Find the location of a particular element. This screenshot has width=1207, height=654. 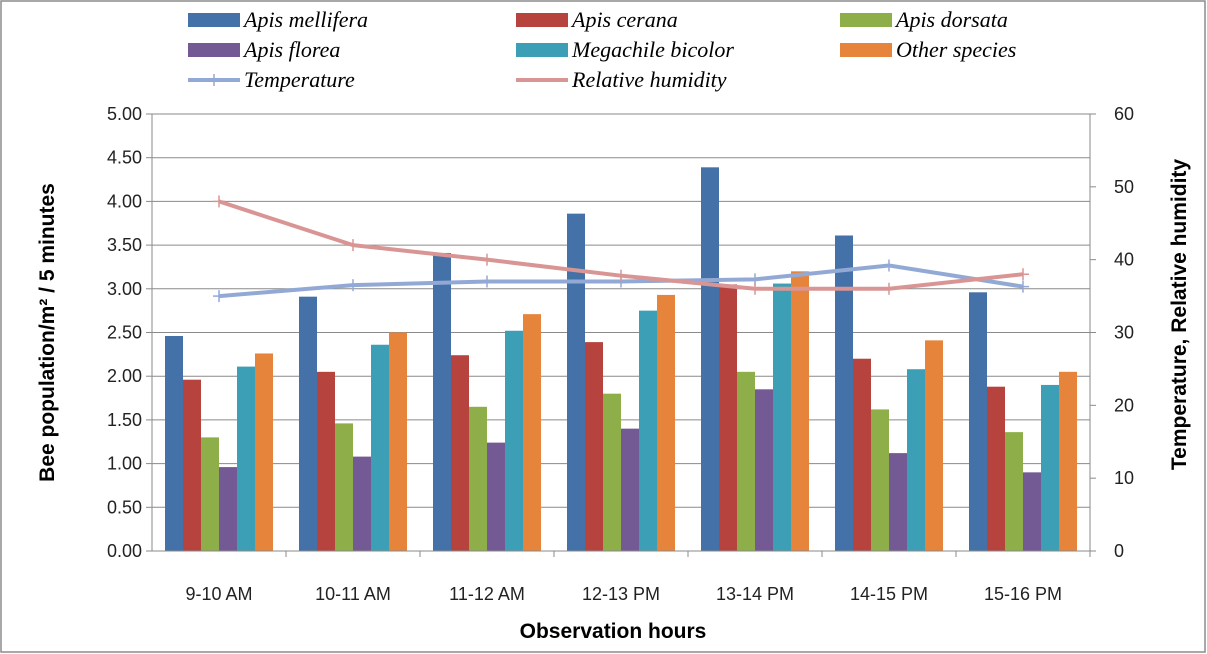

legend-item-apis-cerana: Apis cerana is located at coordinates (597, 19).